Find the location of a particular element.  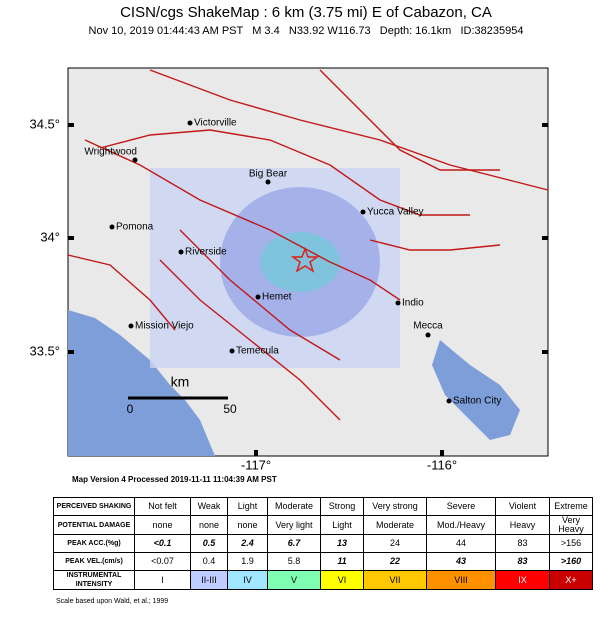

row-header: PEAK ACC.(%g) is located at coordinates (94, 543).